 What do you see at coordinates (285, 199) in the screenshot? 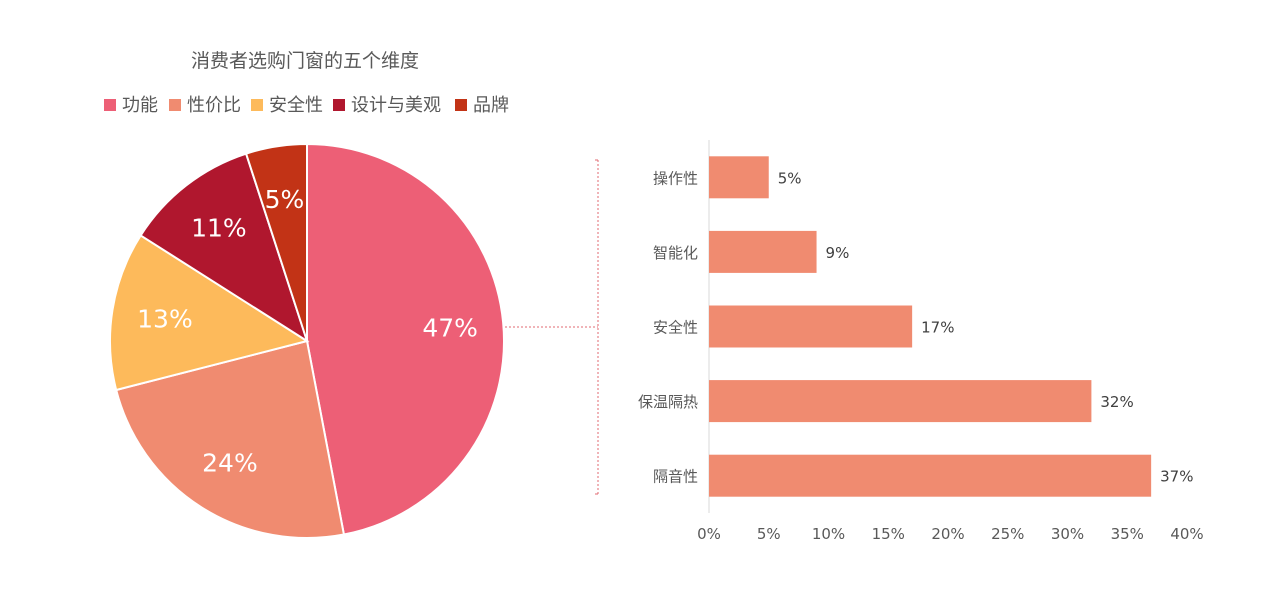
I see `pie-data-label: 5%` at bounding box center [285, 199].